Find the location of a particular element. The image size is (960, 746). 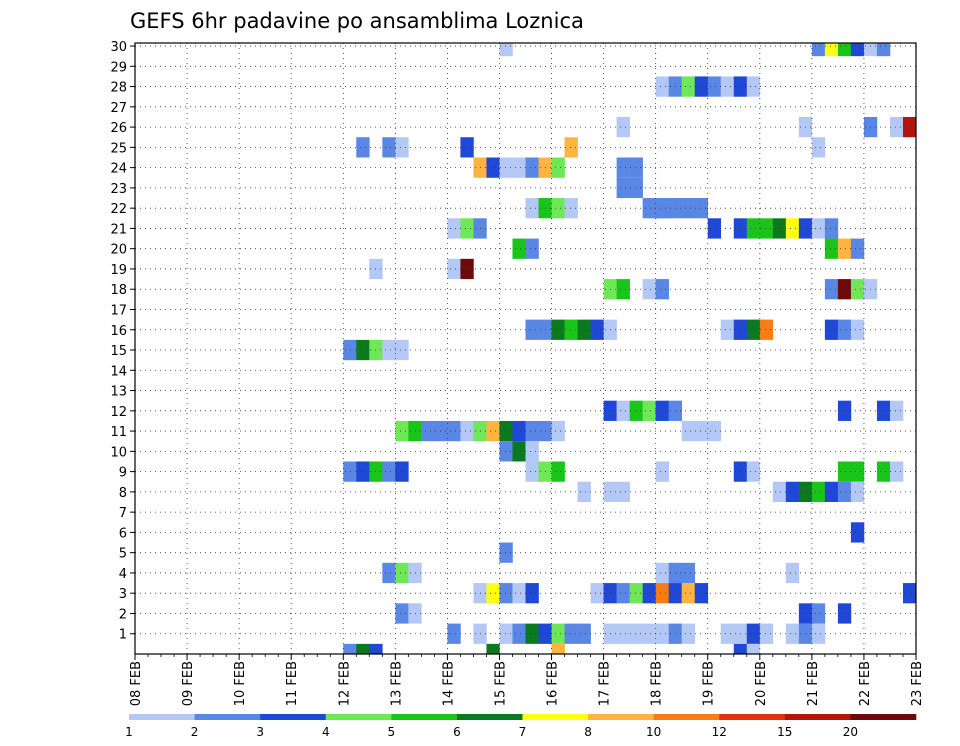

y-tick-label: 25 is located at coordinates (118, 148).